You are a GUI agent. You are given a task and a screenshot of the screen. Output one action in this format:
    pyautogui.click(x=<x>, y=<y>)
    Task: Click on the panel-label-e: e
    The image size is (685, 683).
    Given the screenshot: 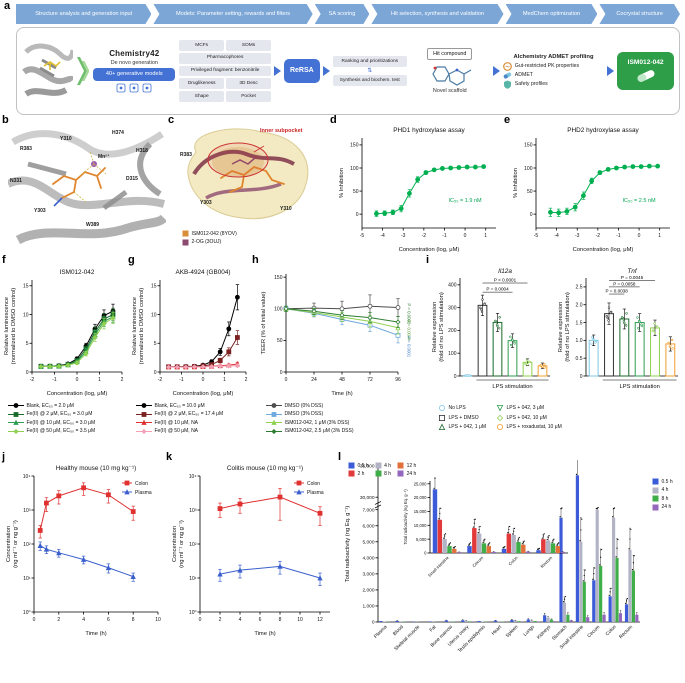 What is the action you would take?
    pyautogui.click(x=507, y=120)
    